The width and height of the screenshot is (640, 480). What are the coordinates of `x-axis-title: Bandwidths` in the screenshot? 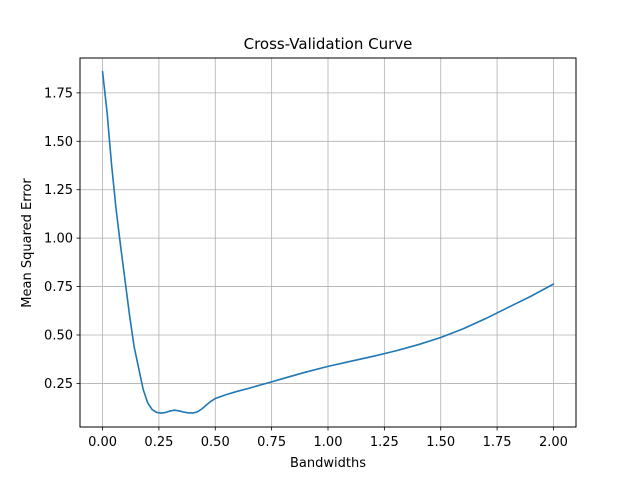 It's located at (328, 463).